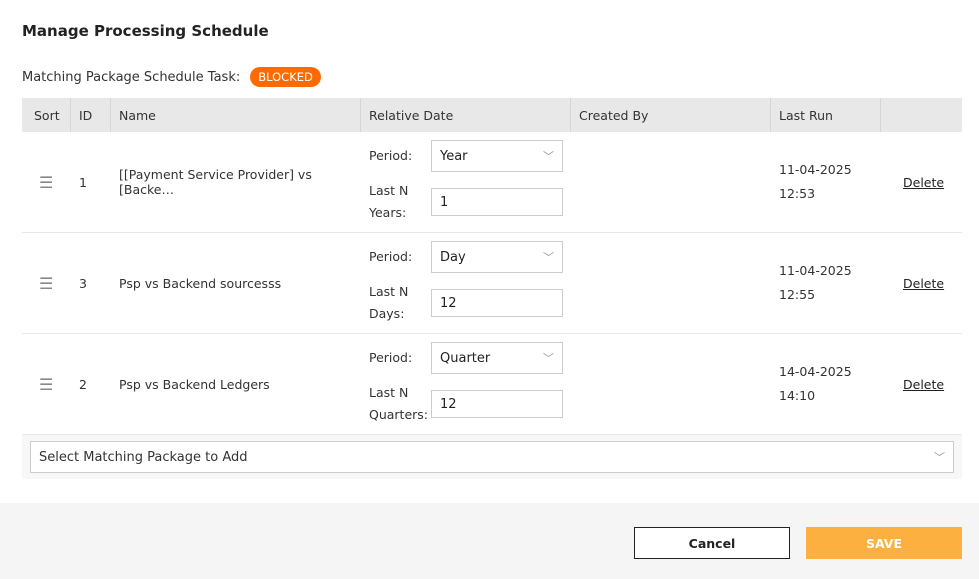 This screenshot has height=579, width=979. I want to click on relative-date: Period: Day ﹀ Last N Days: 12, so click(466, 283).